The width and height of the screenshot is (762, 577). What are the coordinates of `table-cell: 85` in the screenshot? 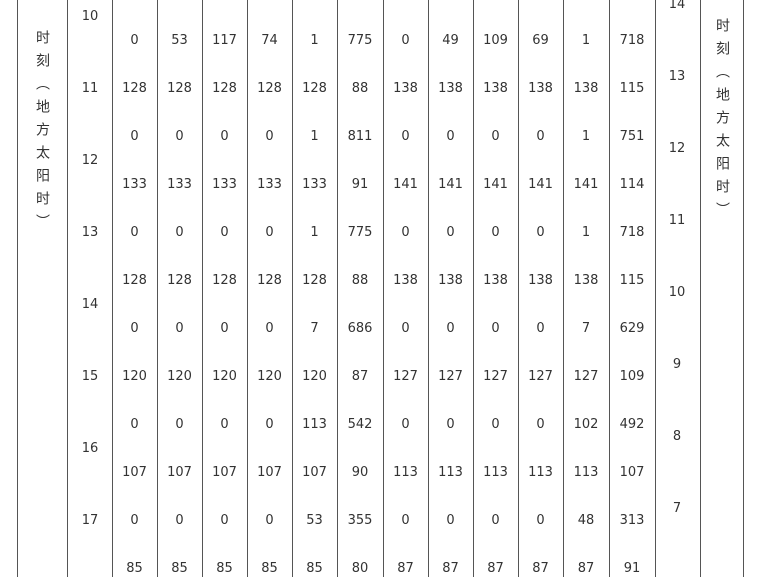 It's located at (179, 568).